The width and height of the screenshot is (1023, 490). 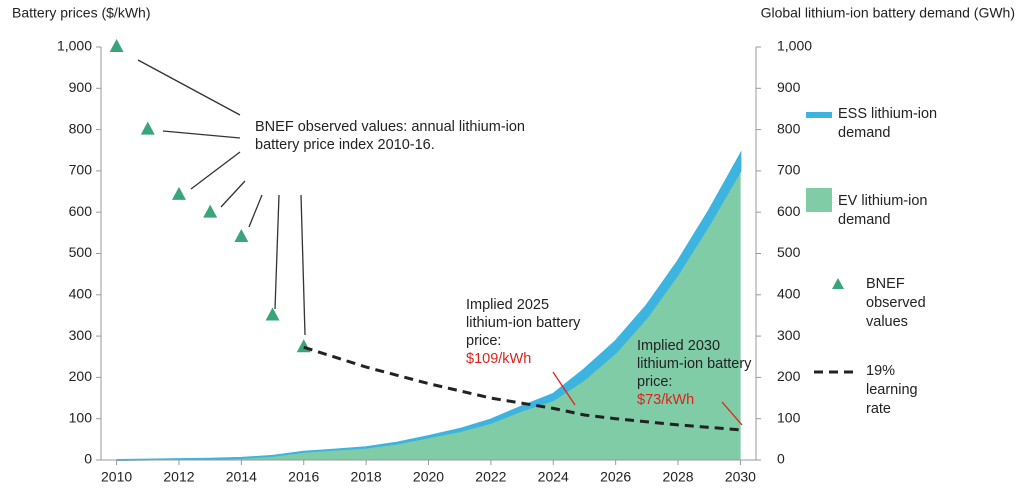 I want to click on y-tick-label: 300, so click(x=81, y=335).